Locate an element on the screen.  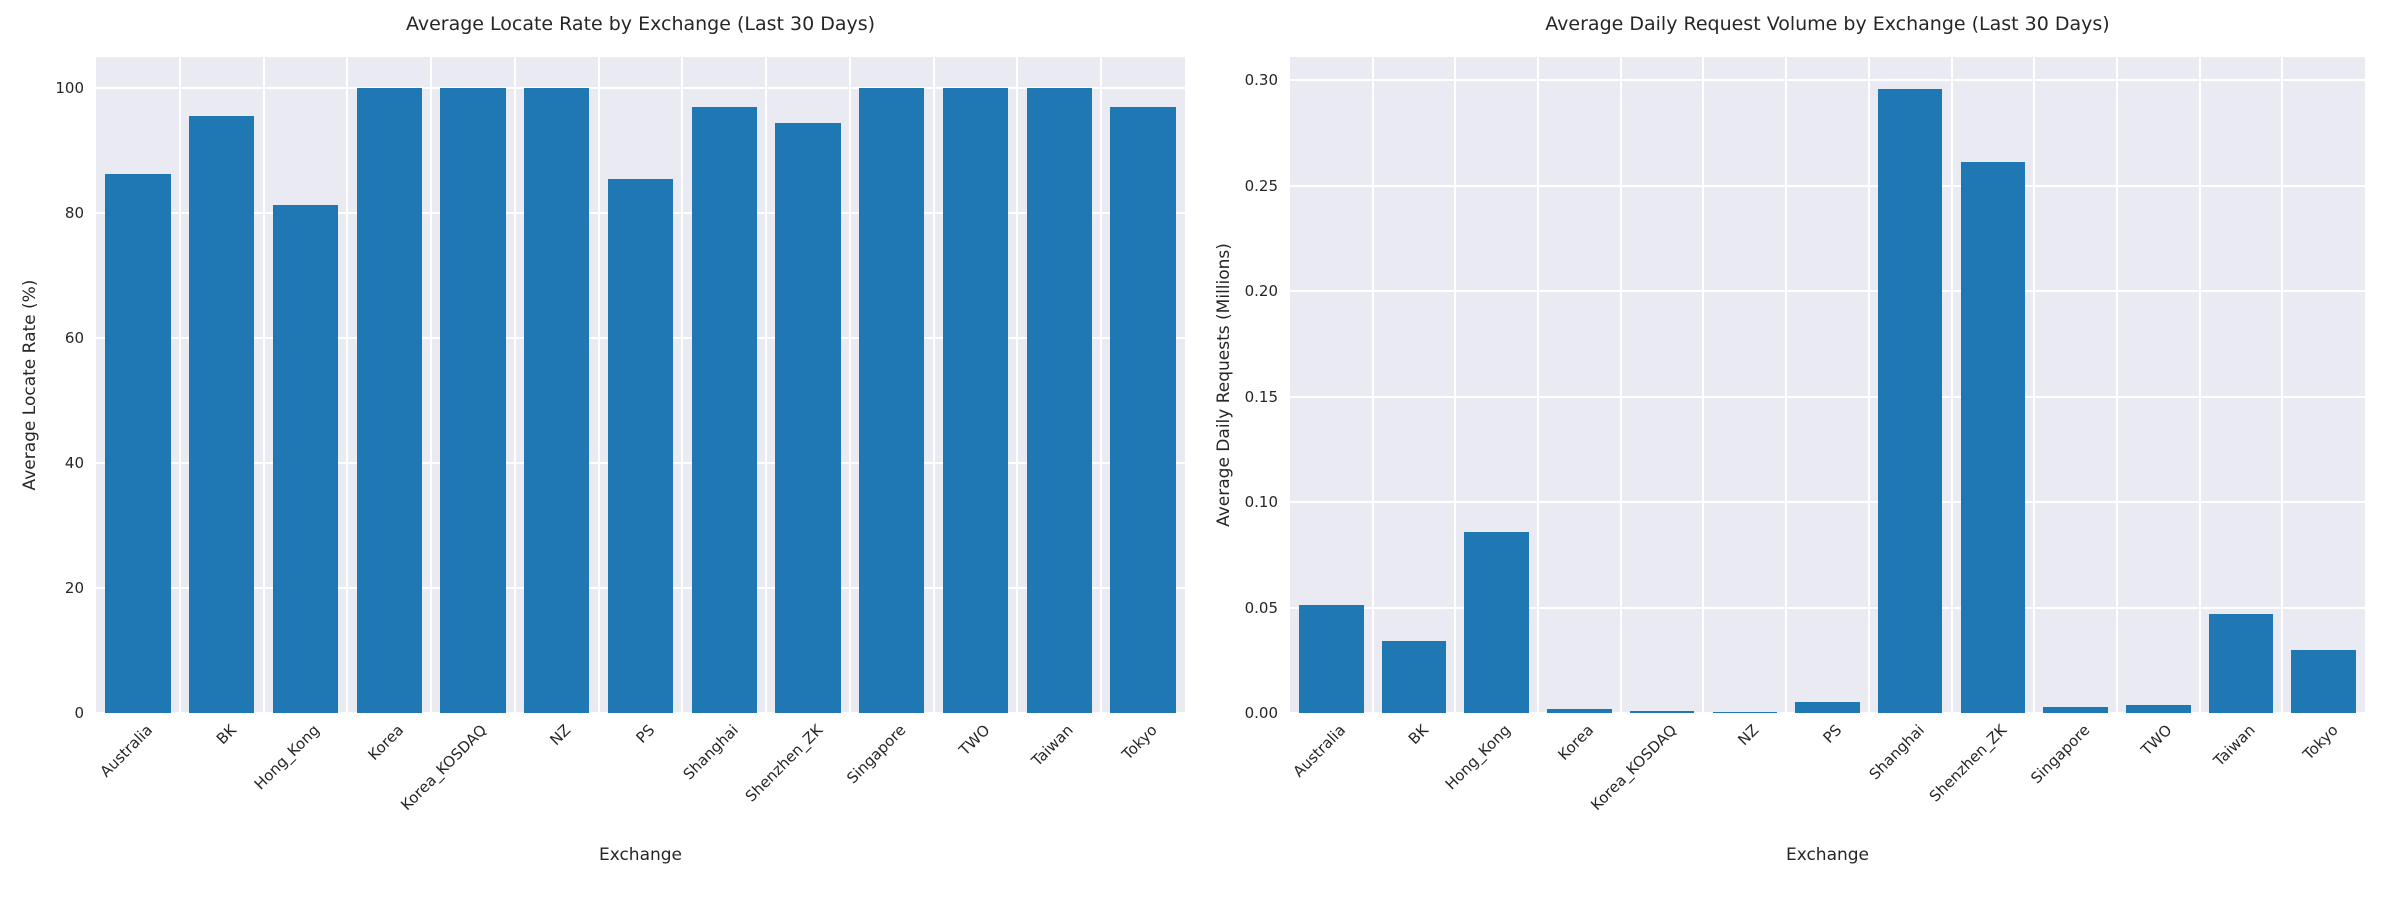
y-tick-label: 0.25 is located at coordinates (1261, 185).